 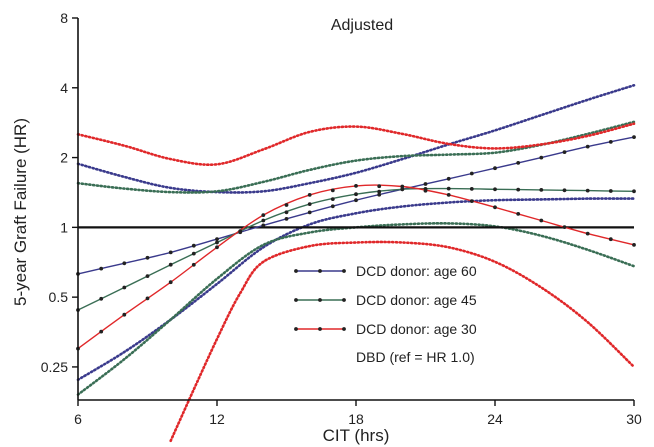 What do you see at coordinates (362, 25) in the screenshot?
I see `chart-title: Adjusted` at bounding box center [362, 25].